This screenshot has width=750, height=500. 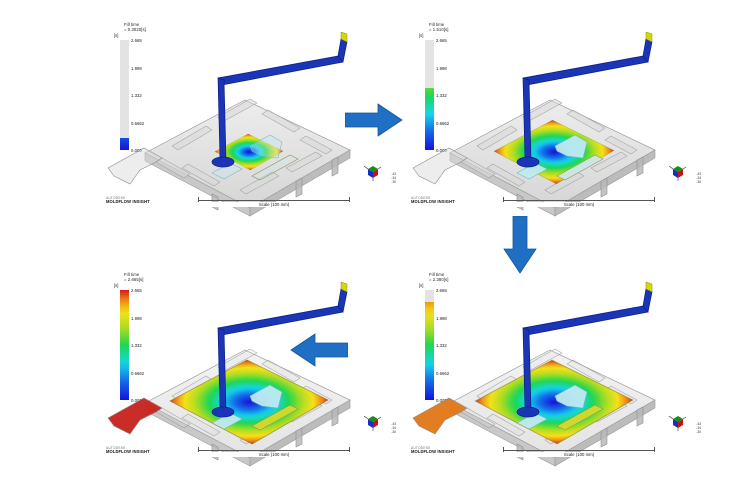 What do you see at coordinates (135, 30) in the screenshot?
I see `legend-value-text: = 0.3020[s]` at bounding box center [135, 30].